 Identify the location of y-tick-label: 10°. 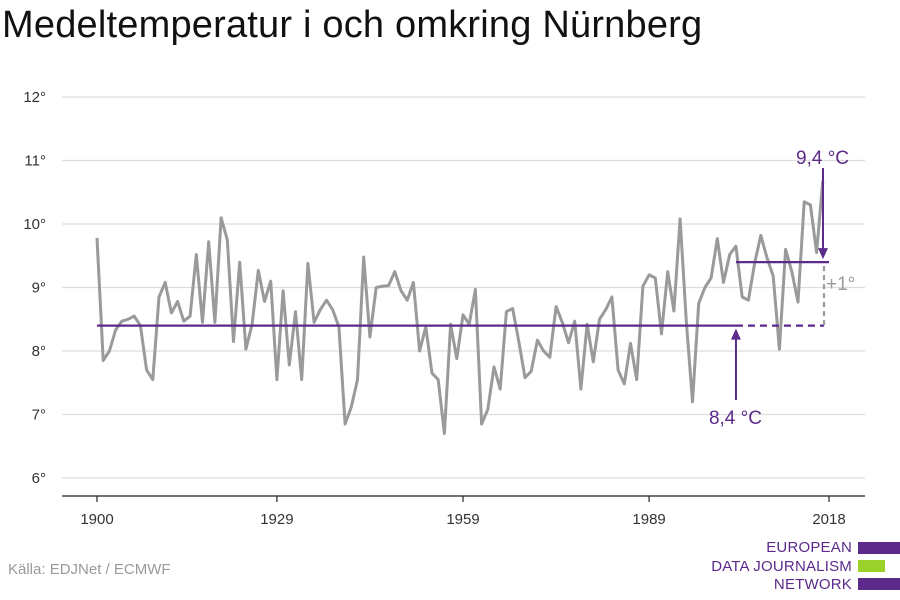
(34, 224).